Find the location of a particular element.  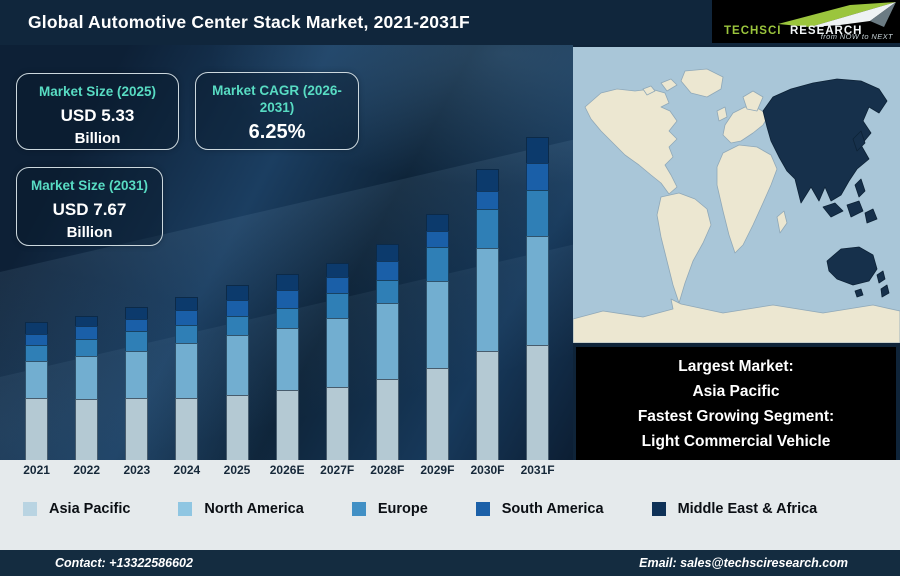

market-cagr-label: Market CAGR (2026-2031) is located at coordinates (277, 99).